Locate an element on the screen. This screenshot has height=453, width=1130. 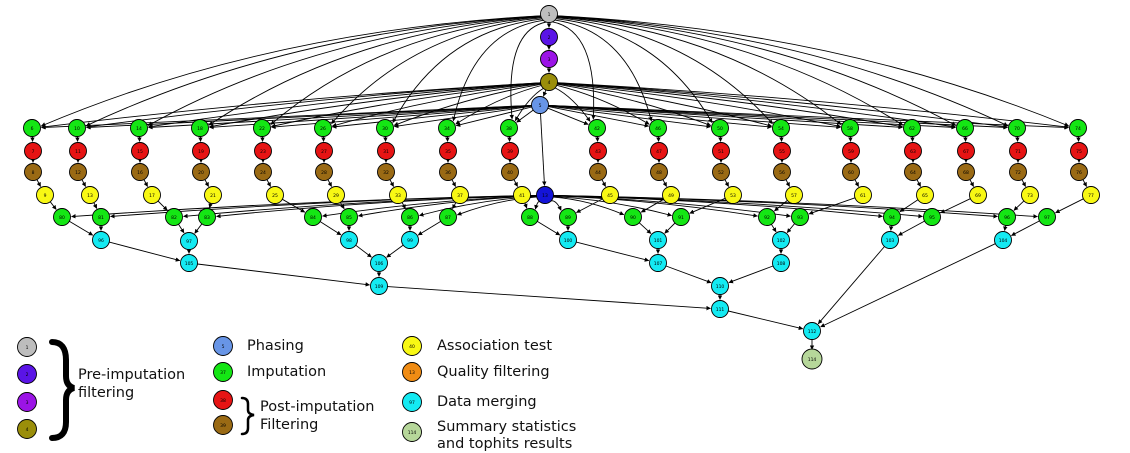
imputation-node: 58 is located at coordinates (850, 128).